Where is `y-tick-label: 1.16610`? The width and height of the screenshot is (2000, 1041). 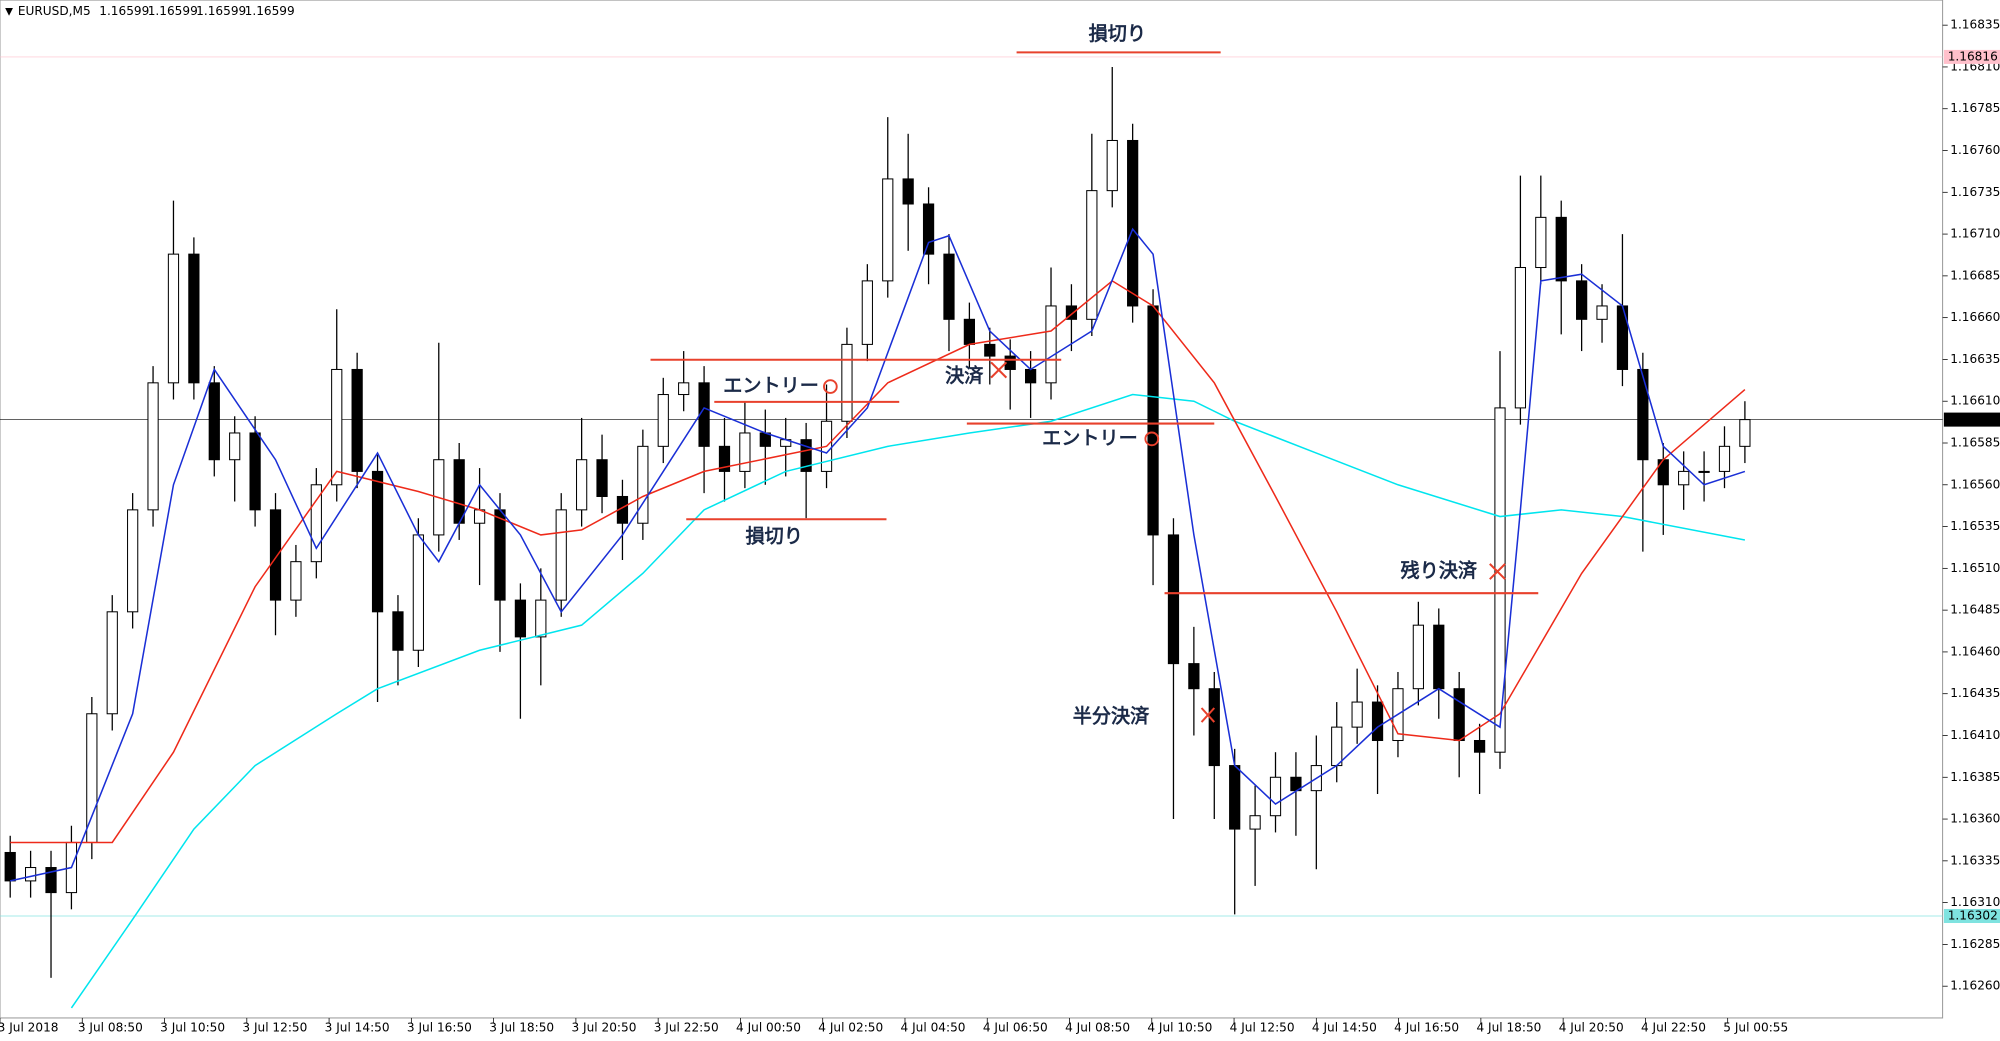
y-tick-label: 1.16610 is located at coordinates (1975, 401).